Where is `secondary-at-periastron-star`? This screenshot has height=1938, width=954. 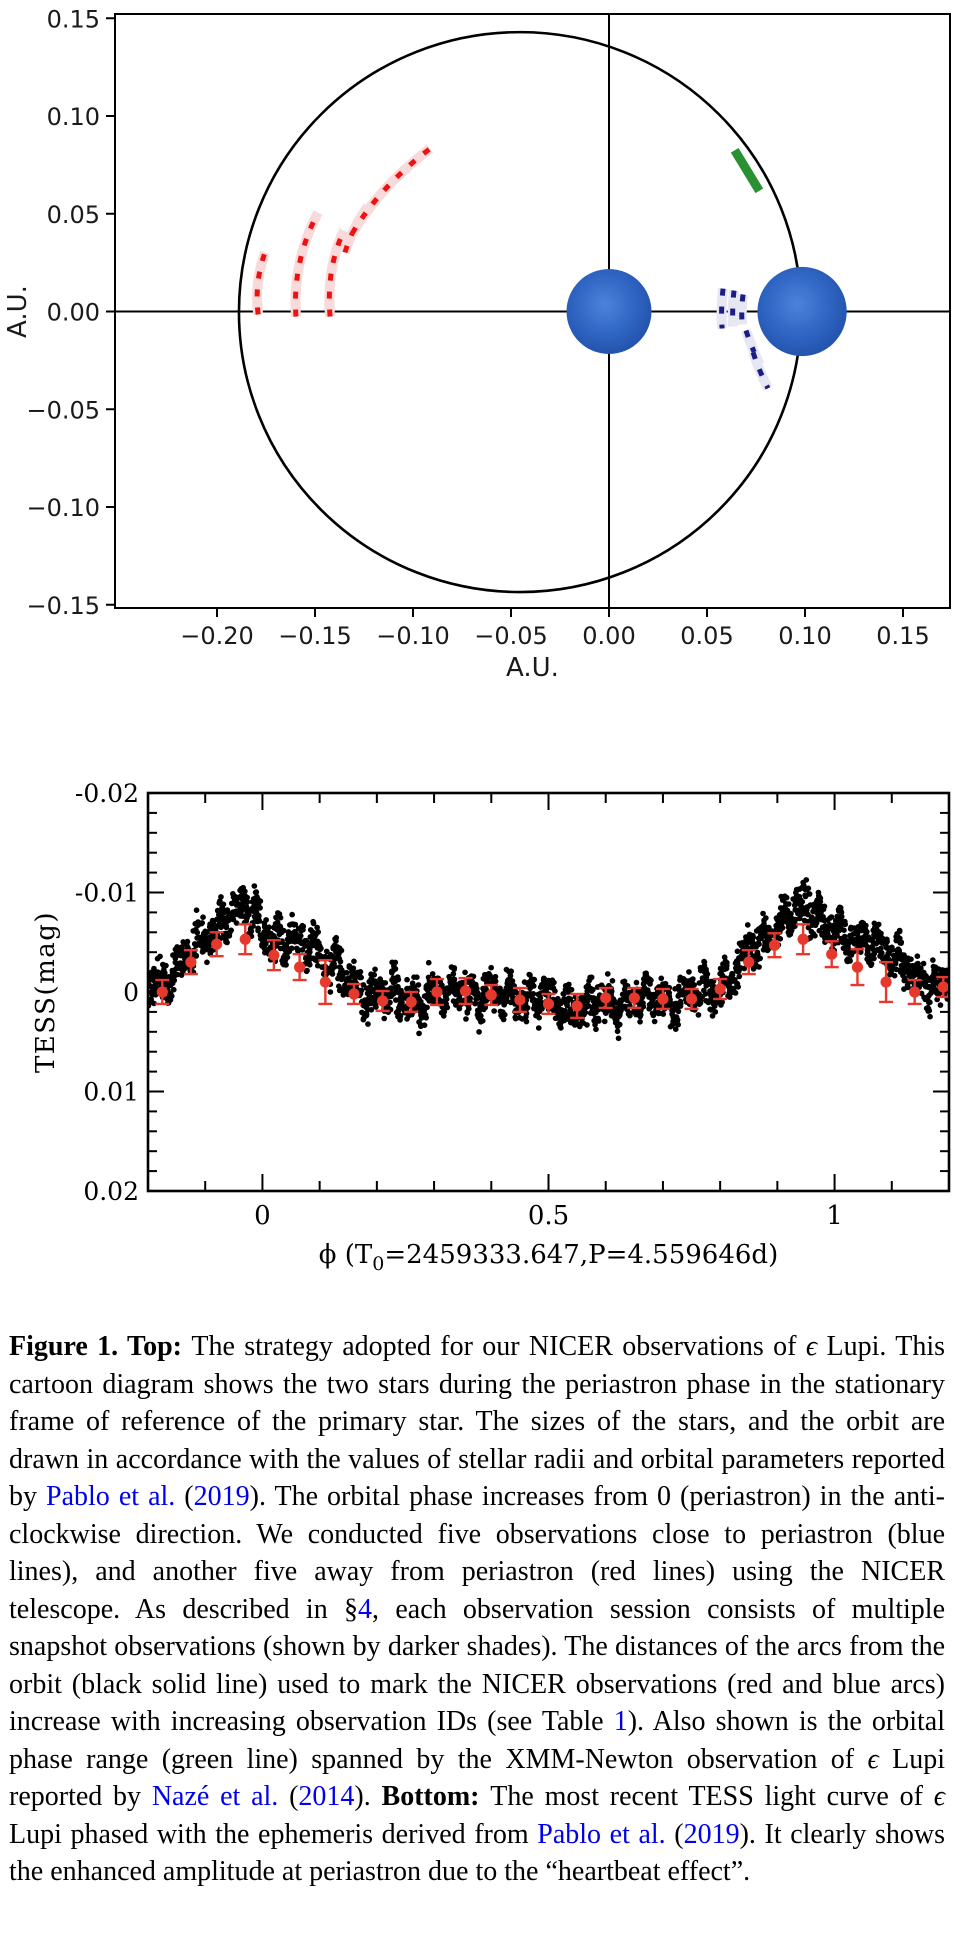 secondary-at-periastron-star is located at coordinates (802, 311).